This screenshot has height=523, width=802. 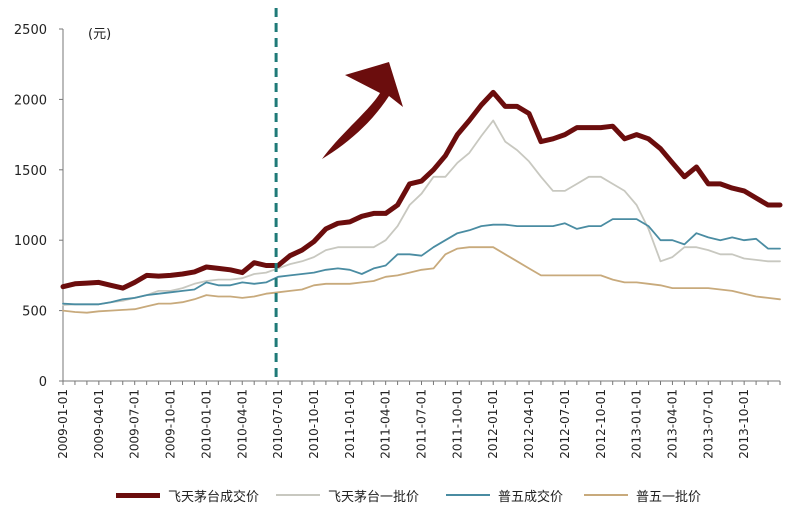 I want to click on y-tick-label: 1000, so click(x=30, y=241).